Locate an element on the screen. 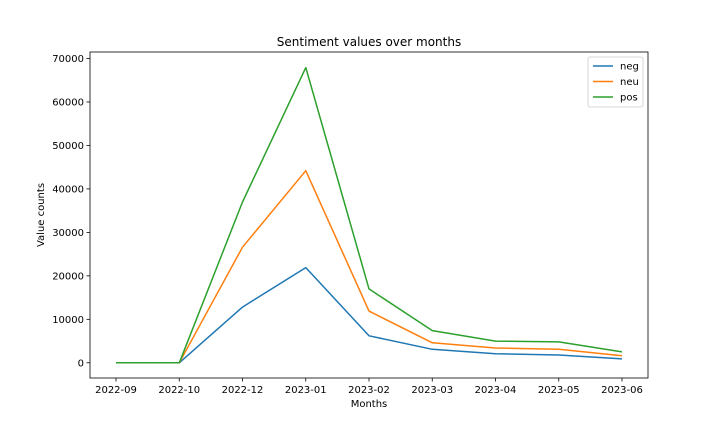  y-axis-label: Value counts is located at coordinates (41, 215).